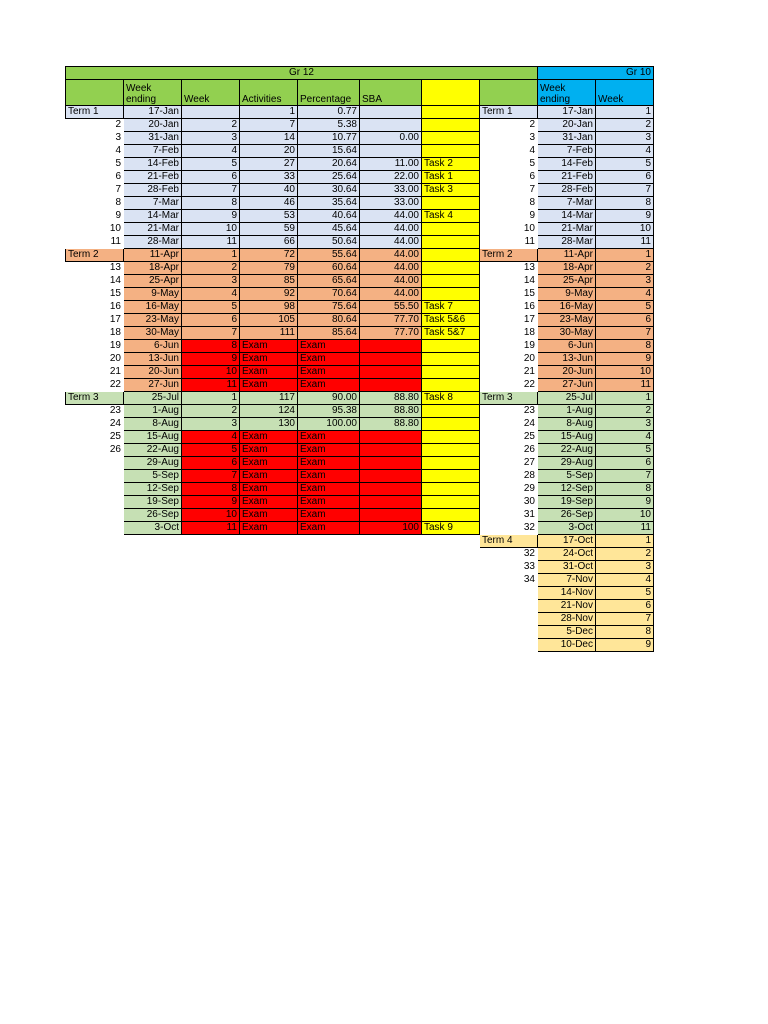  Describe the element at coordinates (268, 242) in the screenshot. I see `activities-cell: 66` at that location.